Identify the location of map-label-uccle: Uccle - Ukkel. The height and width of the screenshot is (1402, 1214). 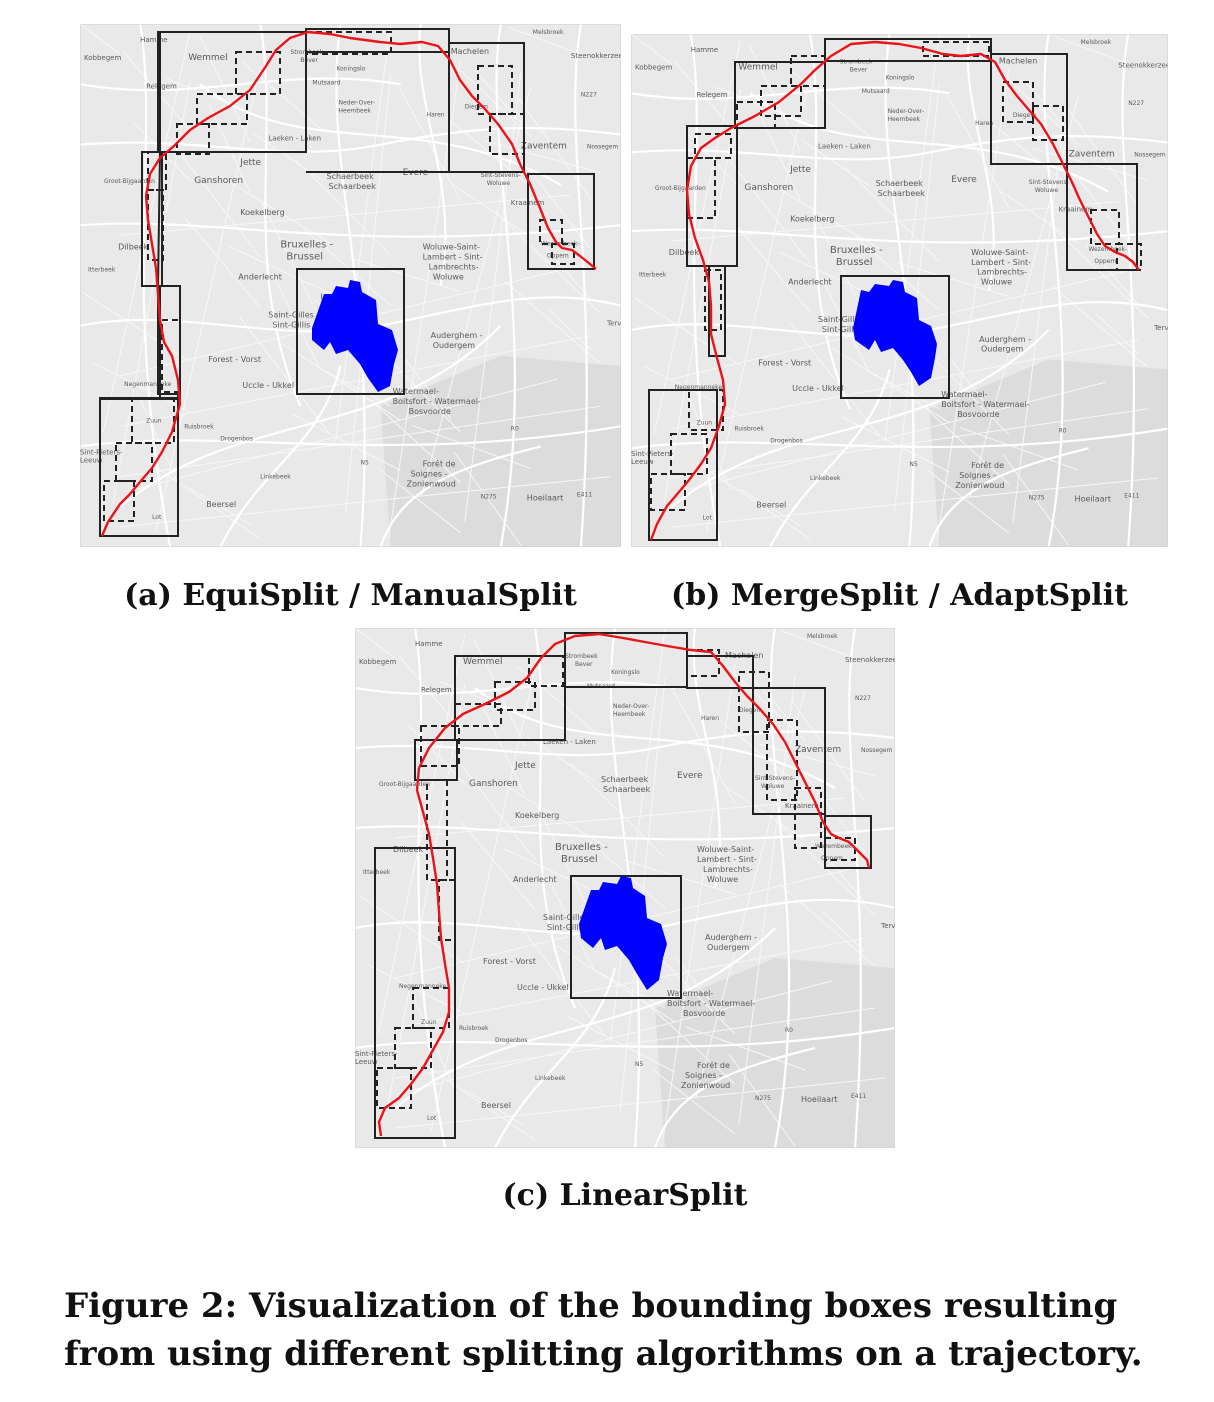
(818, 388).